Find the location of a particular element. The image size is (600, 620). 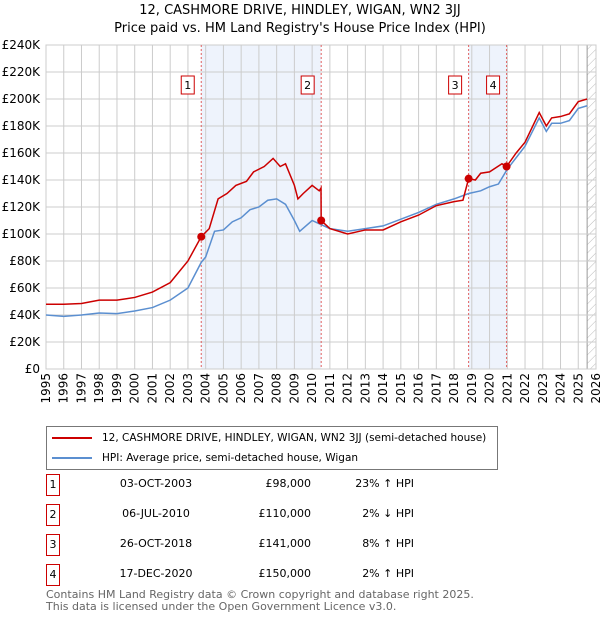

x-tick-label: 1995 is located at coordinates (46, 388).